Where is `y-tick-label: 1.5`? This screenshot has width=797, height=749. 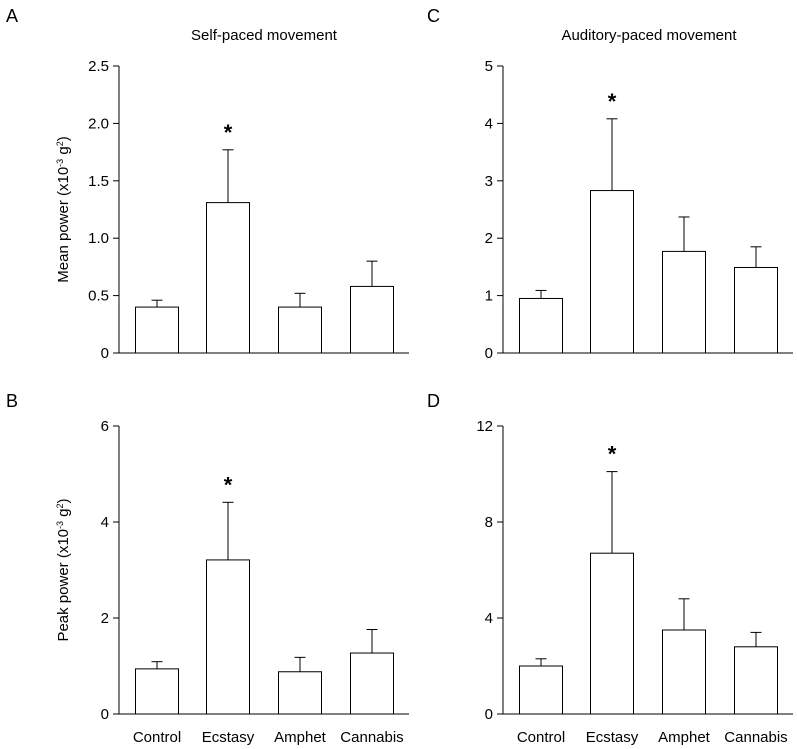 y-tick-label: 1.5 is located at coordinates (98, 181).